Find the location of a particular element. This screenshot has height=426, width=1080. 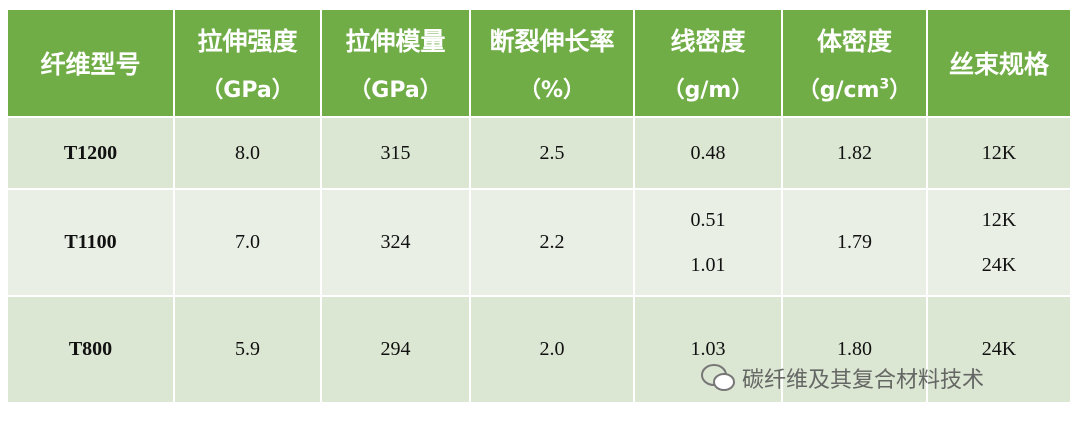

cell-text: 5.9 is located at coordinates (247, 349).